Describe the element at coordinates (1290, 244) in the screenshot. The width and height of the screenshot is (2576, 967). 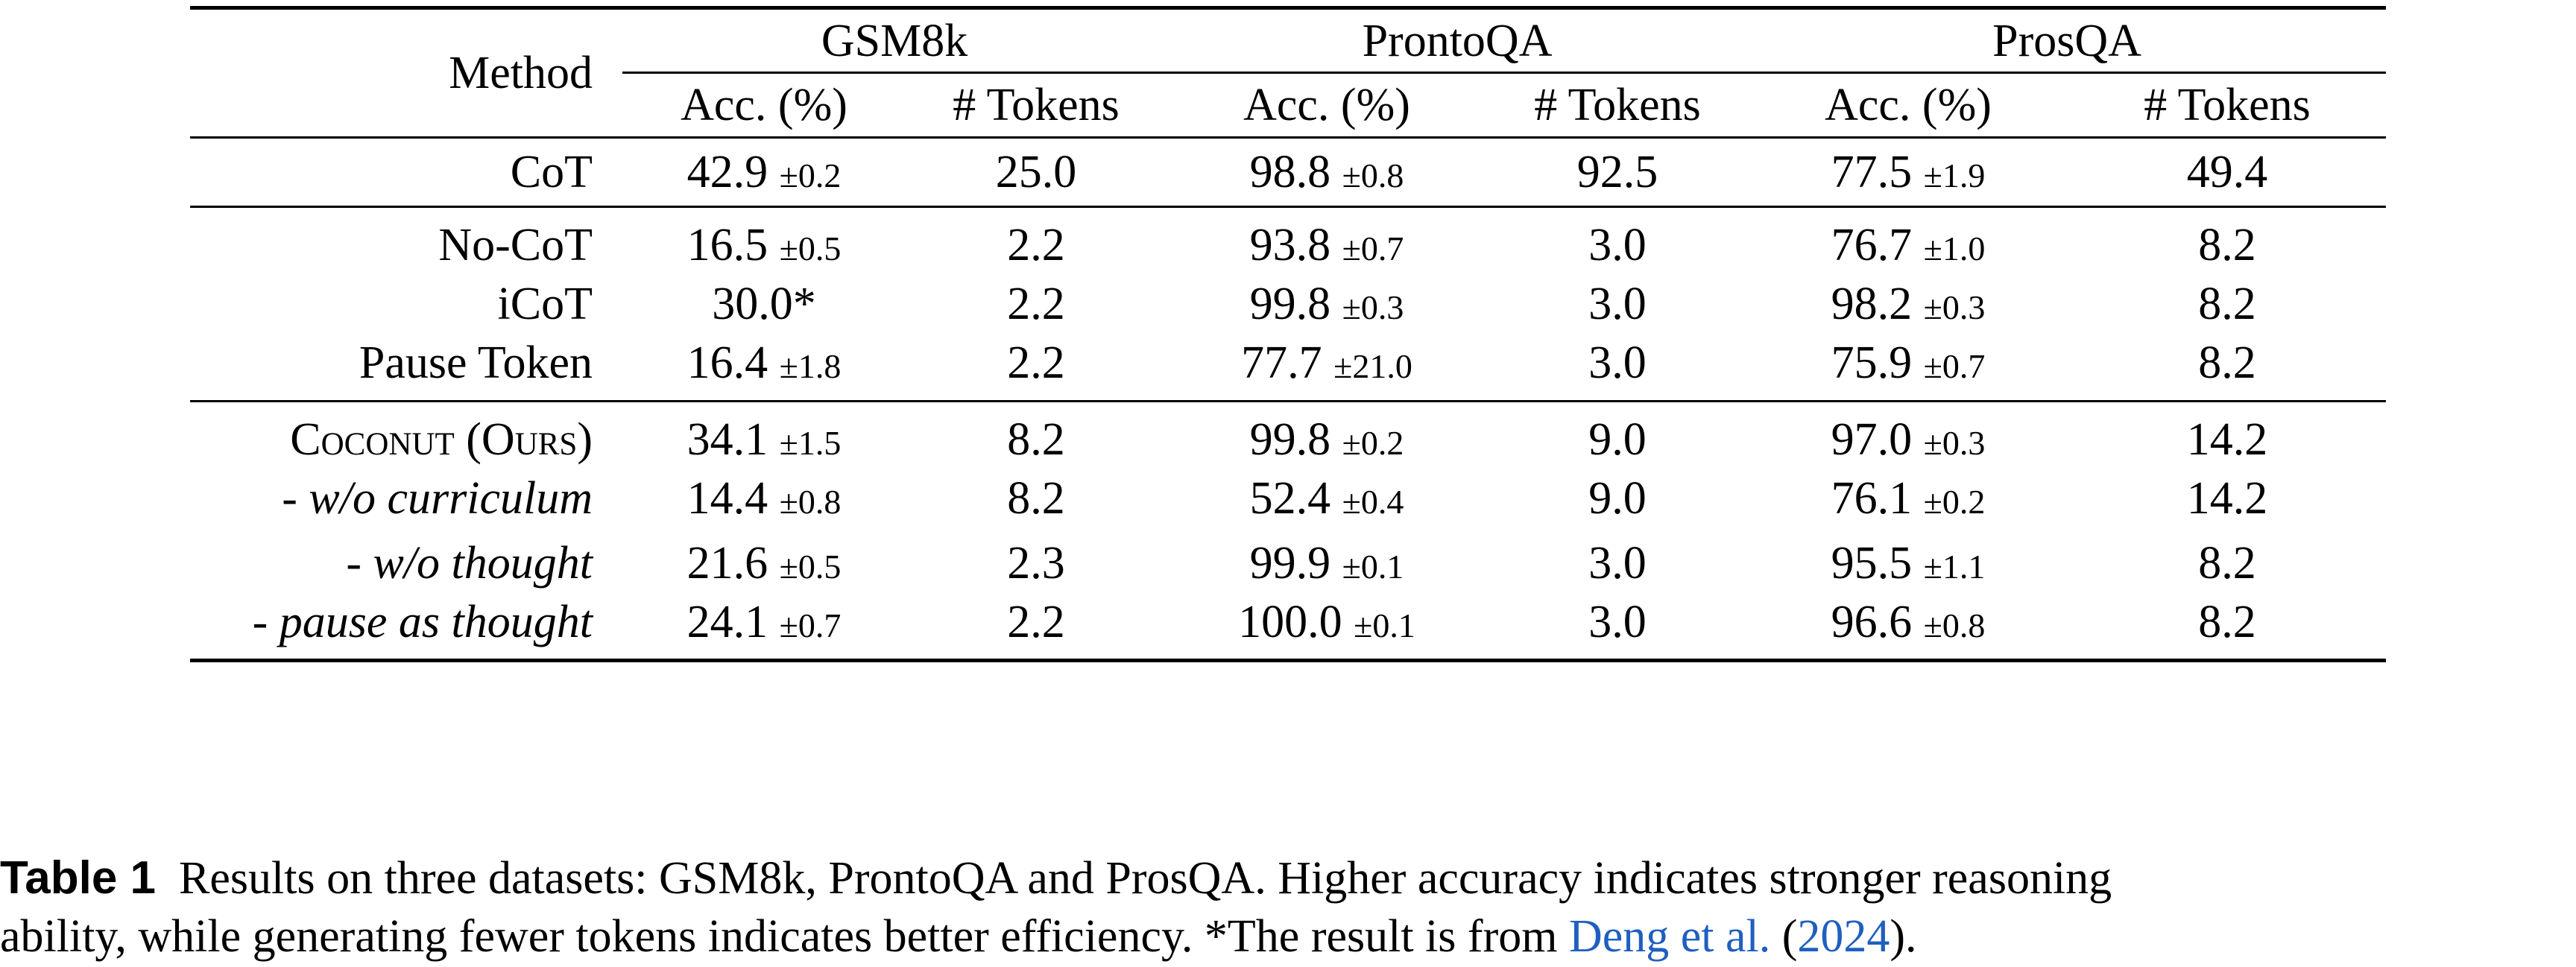
I see `cell-value: 93.8` at that location.